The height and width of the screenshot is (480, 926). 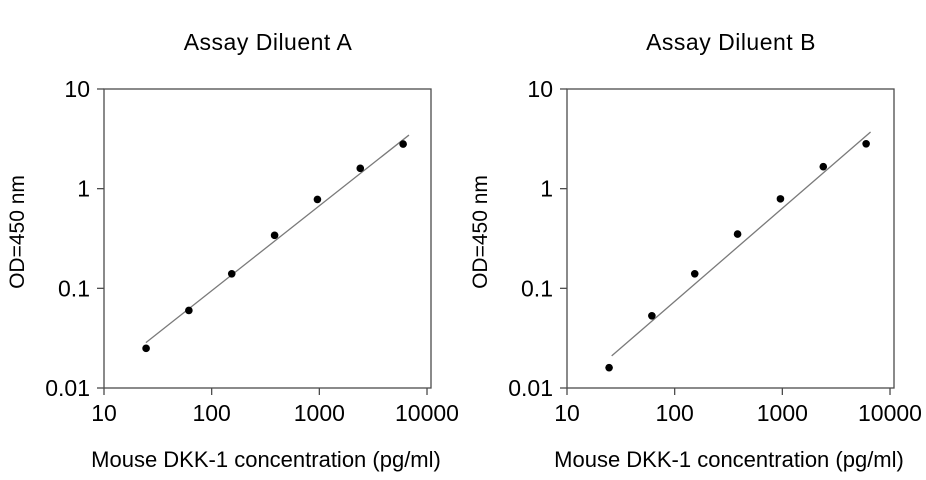 What do you see at coordinates (731, 42) in the screenshot?
I see `chart-title: Assay Diluent B` at bounding box center [731, 42].